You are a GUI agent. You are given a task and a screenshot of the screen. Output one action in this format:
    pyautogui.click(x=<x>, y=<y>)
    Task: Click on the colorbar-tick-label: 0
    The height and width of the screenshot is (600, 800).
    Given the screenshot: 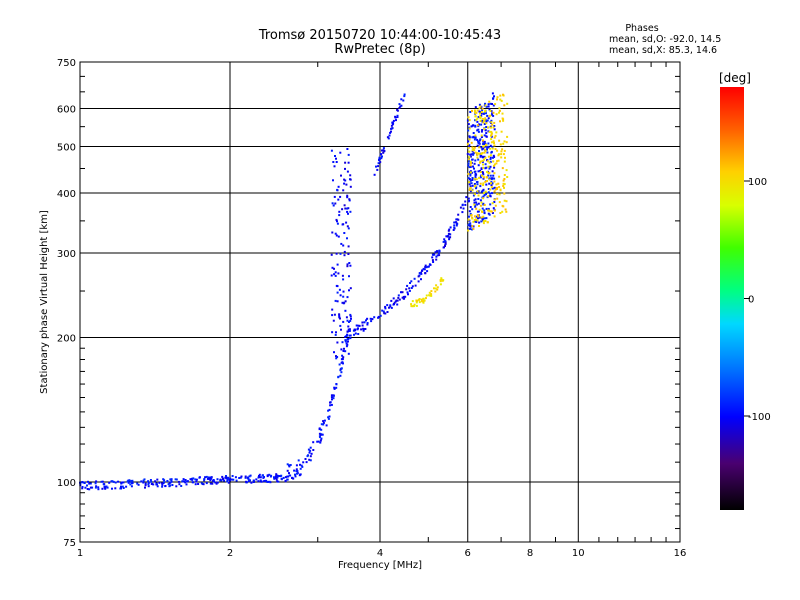 What is the action you would take?
    pyautogui.click(x=751, y=300)
    